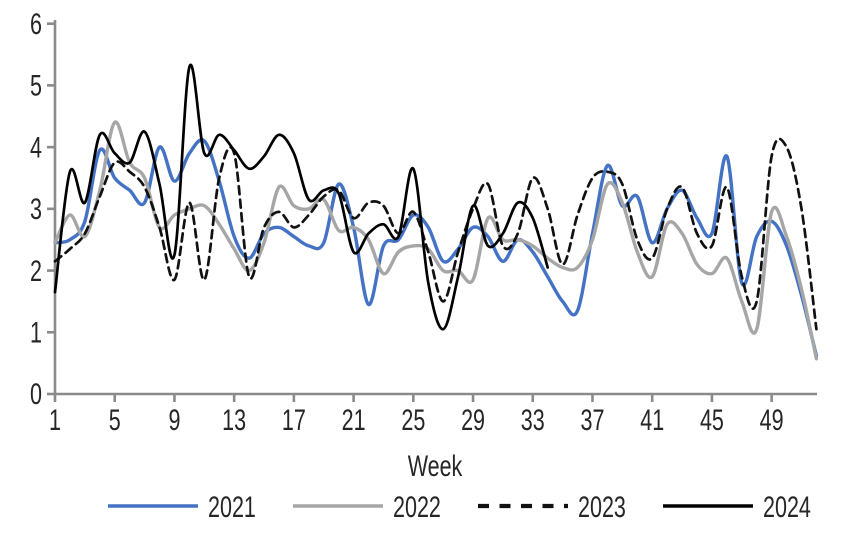 The image size is (852, 536). What do you see at coordinates (232, 508) in the screenshot?
I see `legend-label-2021: 2021` at bounding box center [232, 508].